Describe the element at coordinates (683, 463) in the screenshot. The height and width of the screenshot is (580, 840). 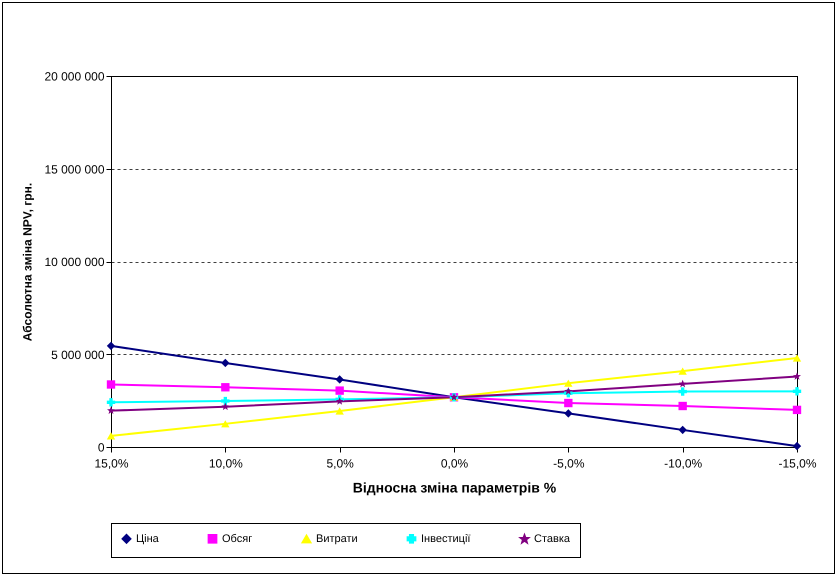
I see `x-tick-label: -10,0%` at that location.